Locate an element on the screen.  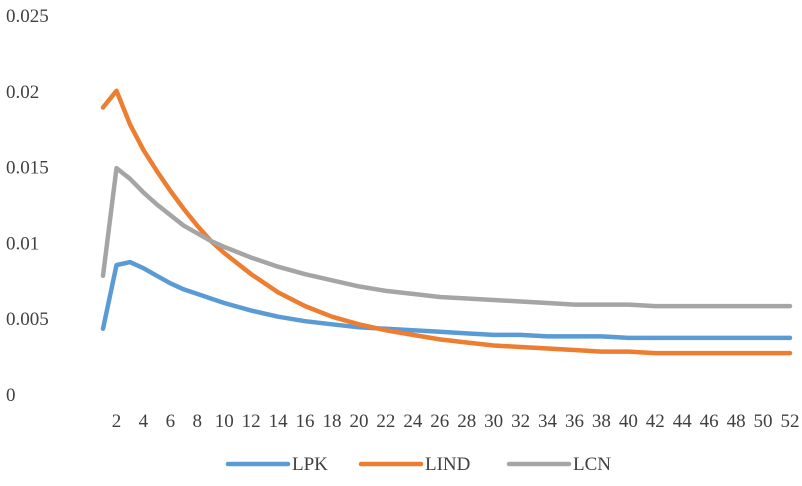
x-tick-label: 22 is located at coordinates (385, 421).